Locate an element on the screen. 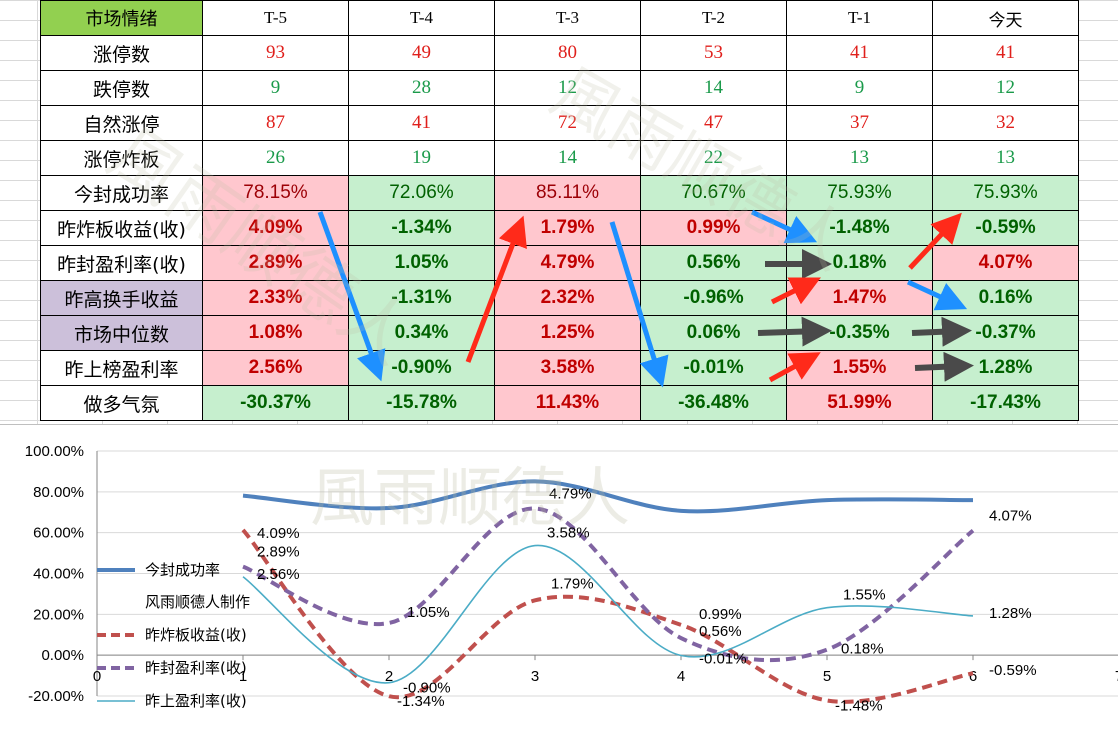  table-cell: -0.59% is located at coordinates (1005, 228).